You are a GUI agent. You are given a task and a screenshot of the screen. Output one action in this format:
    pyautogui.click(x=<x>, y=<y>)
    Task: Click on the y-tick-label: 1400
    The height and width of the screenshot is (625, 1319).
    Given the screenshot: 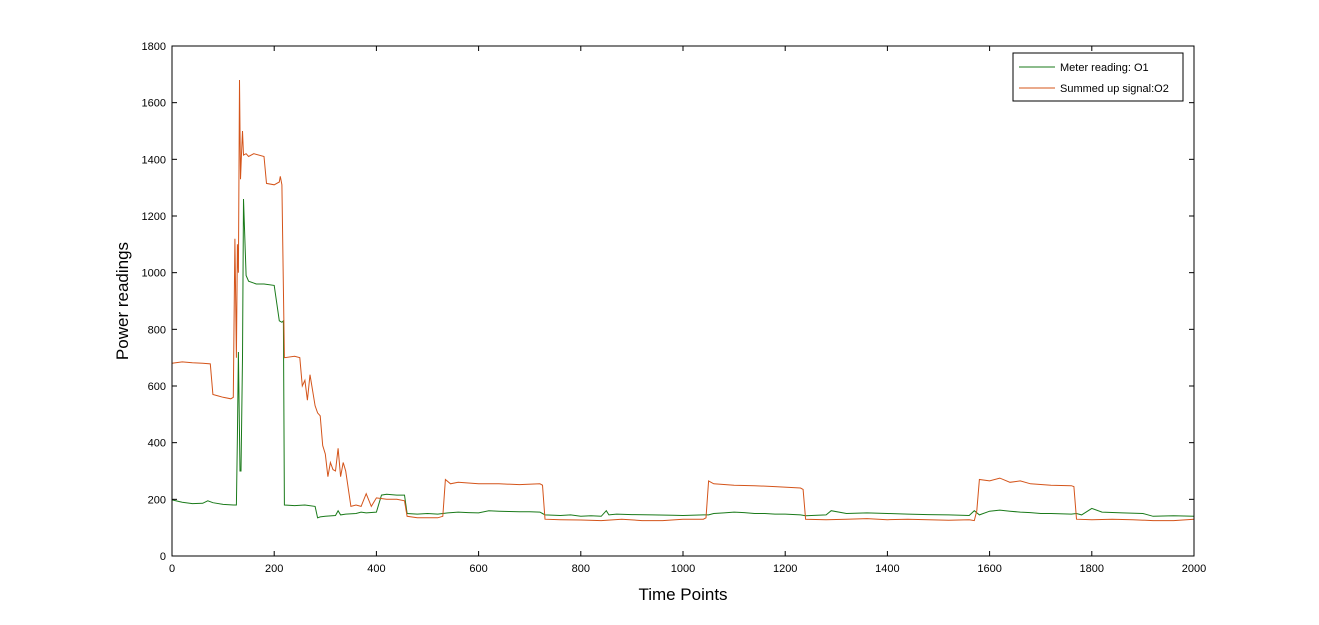 What is the action you would take?
    pyautogui.click(x=154, y=160)
    